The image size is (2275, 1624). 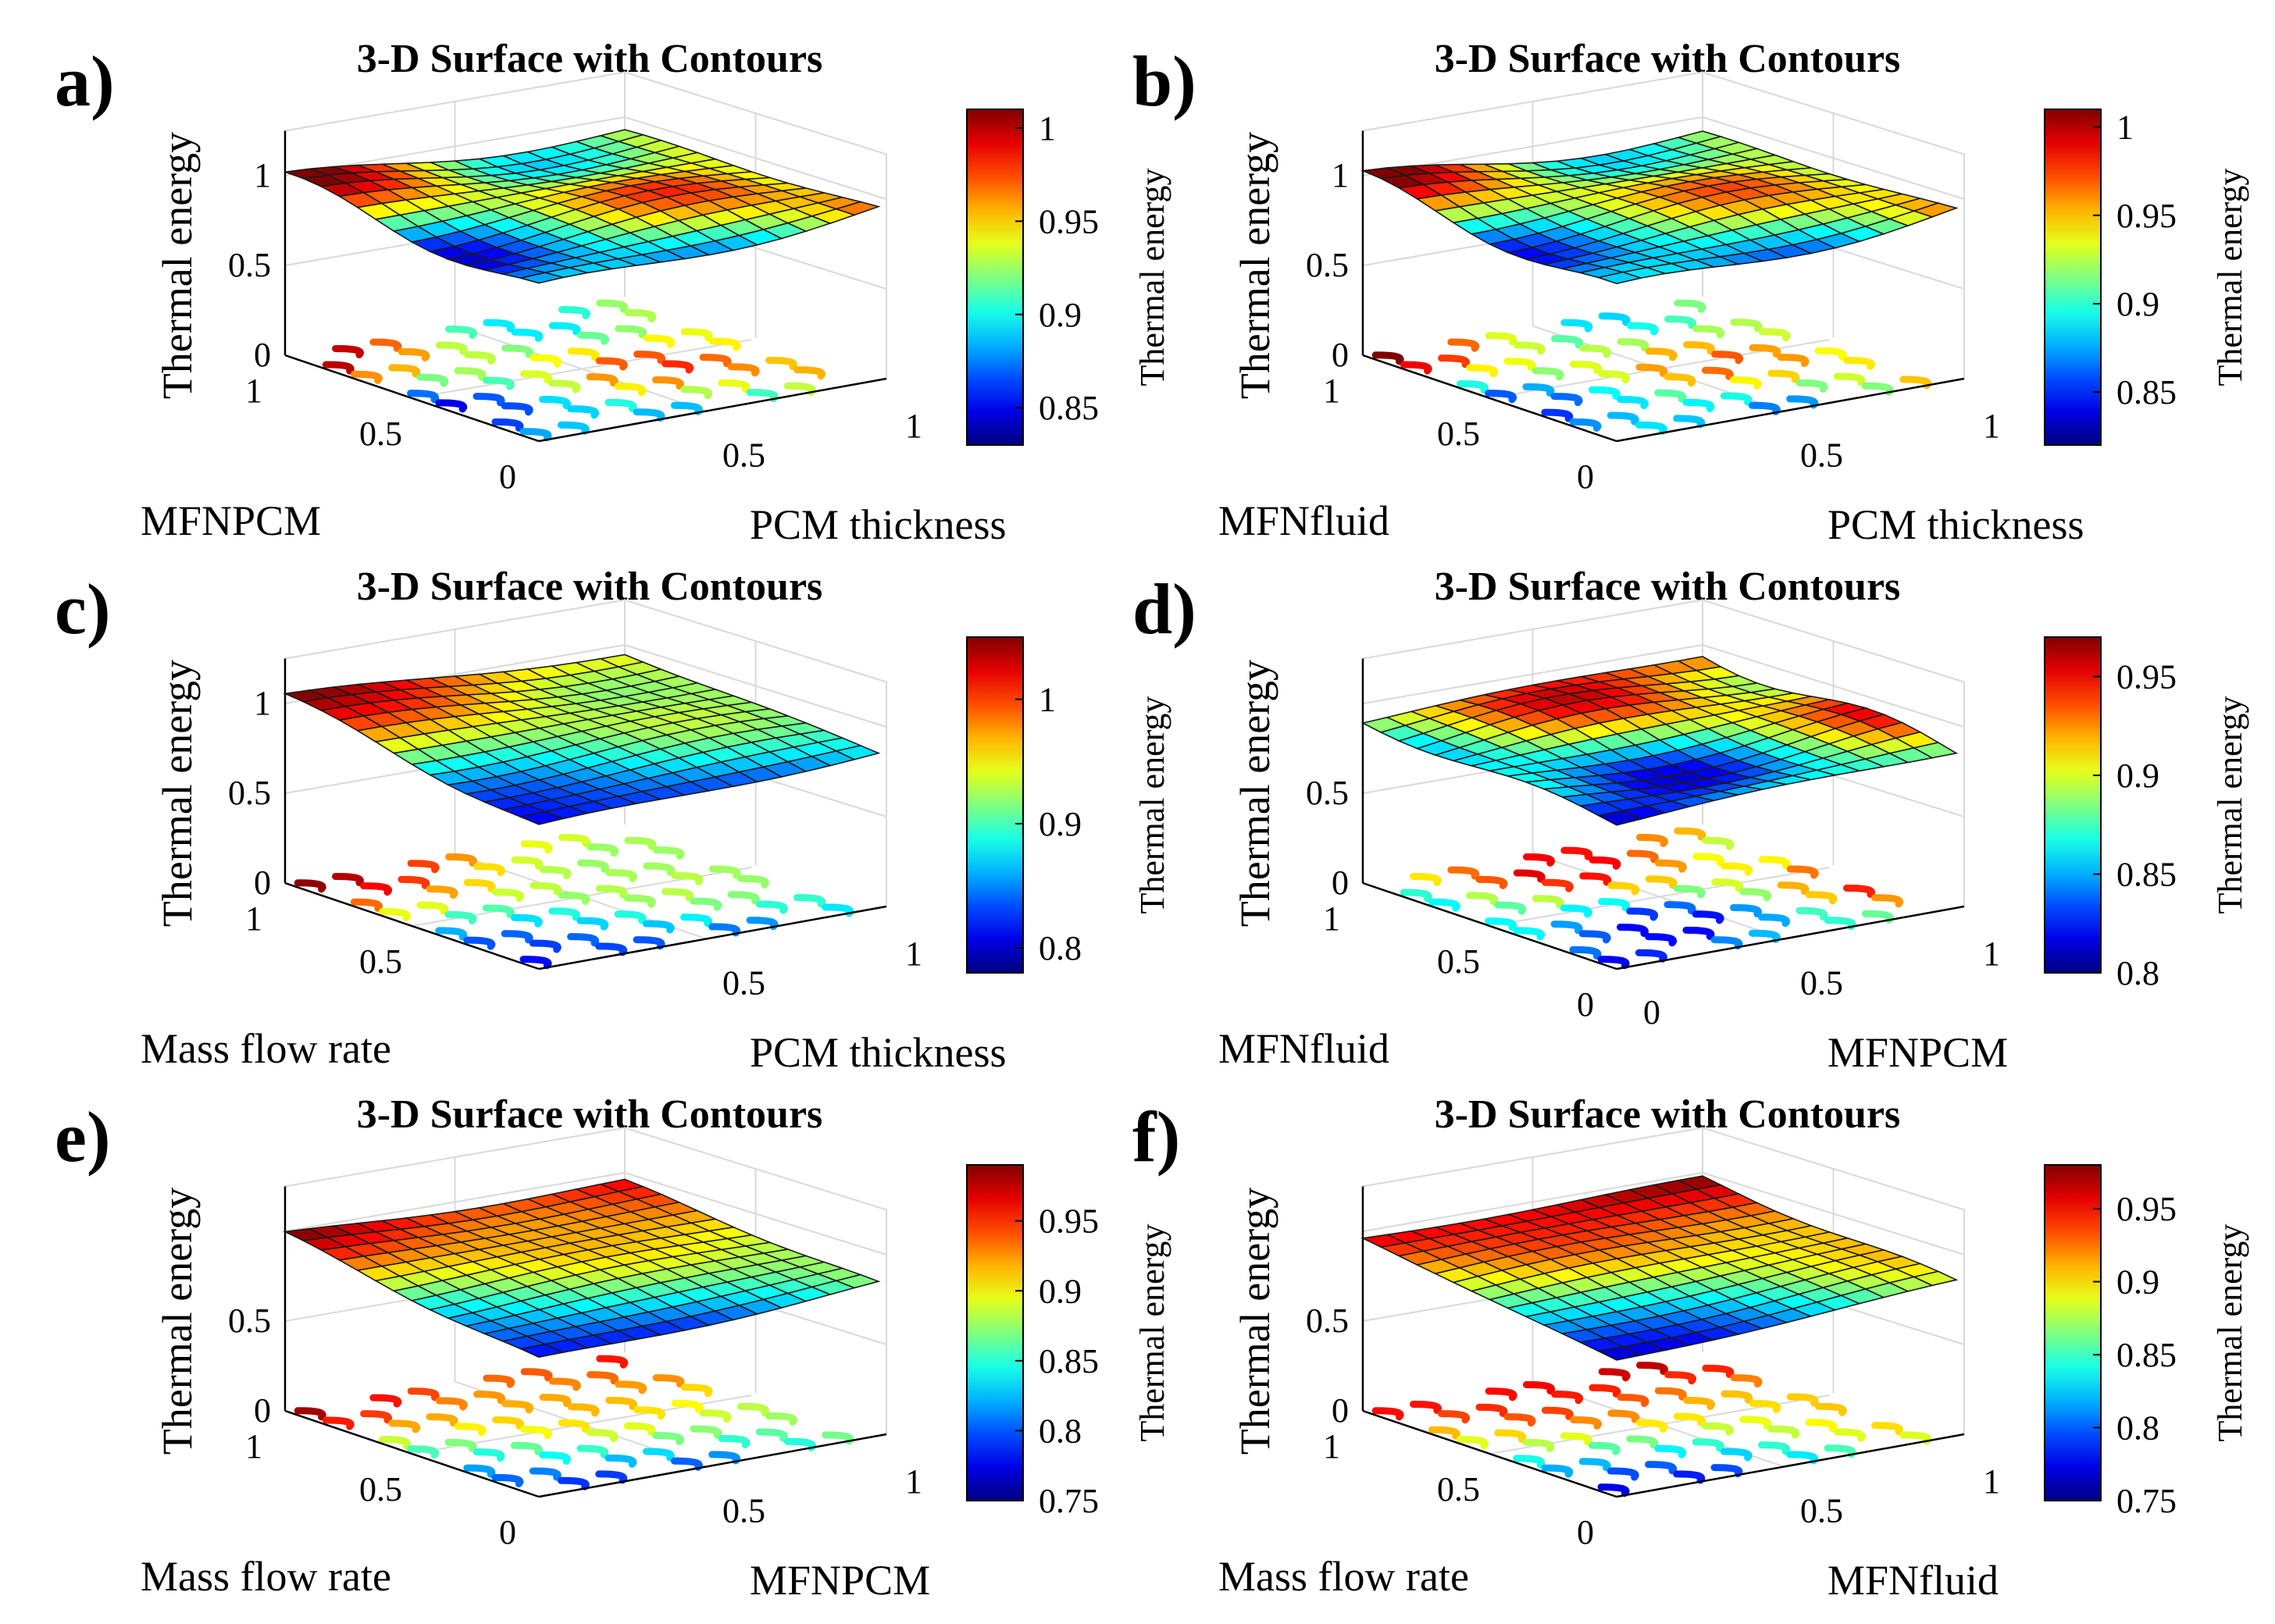 What do you see at coordinates (85, 81) in the screenshot?
I see `panel-label: a)` at bounding box center [85, 81].